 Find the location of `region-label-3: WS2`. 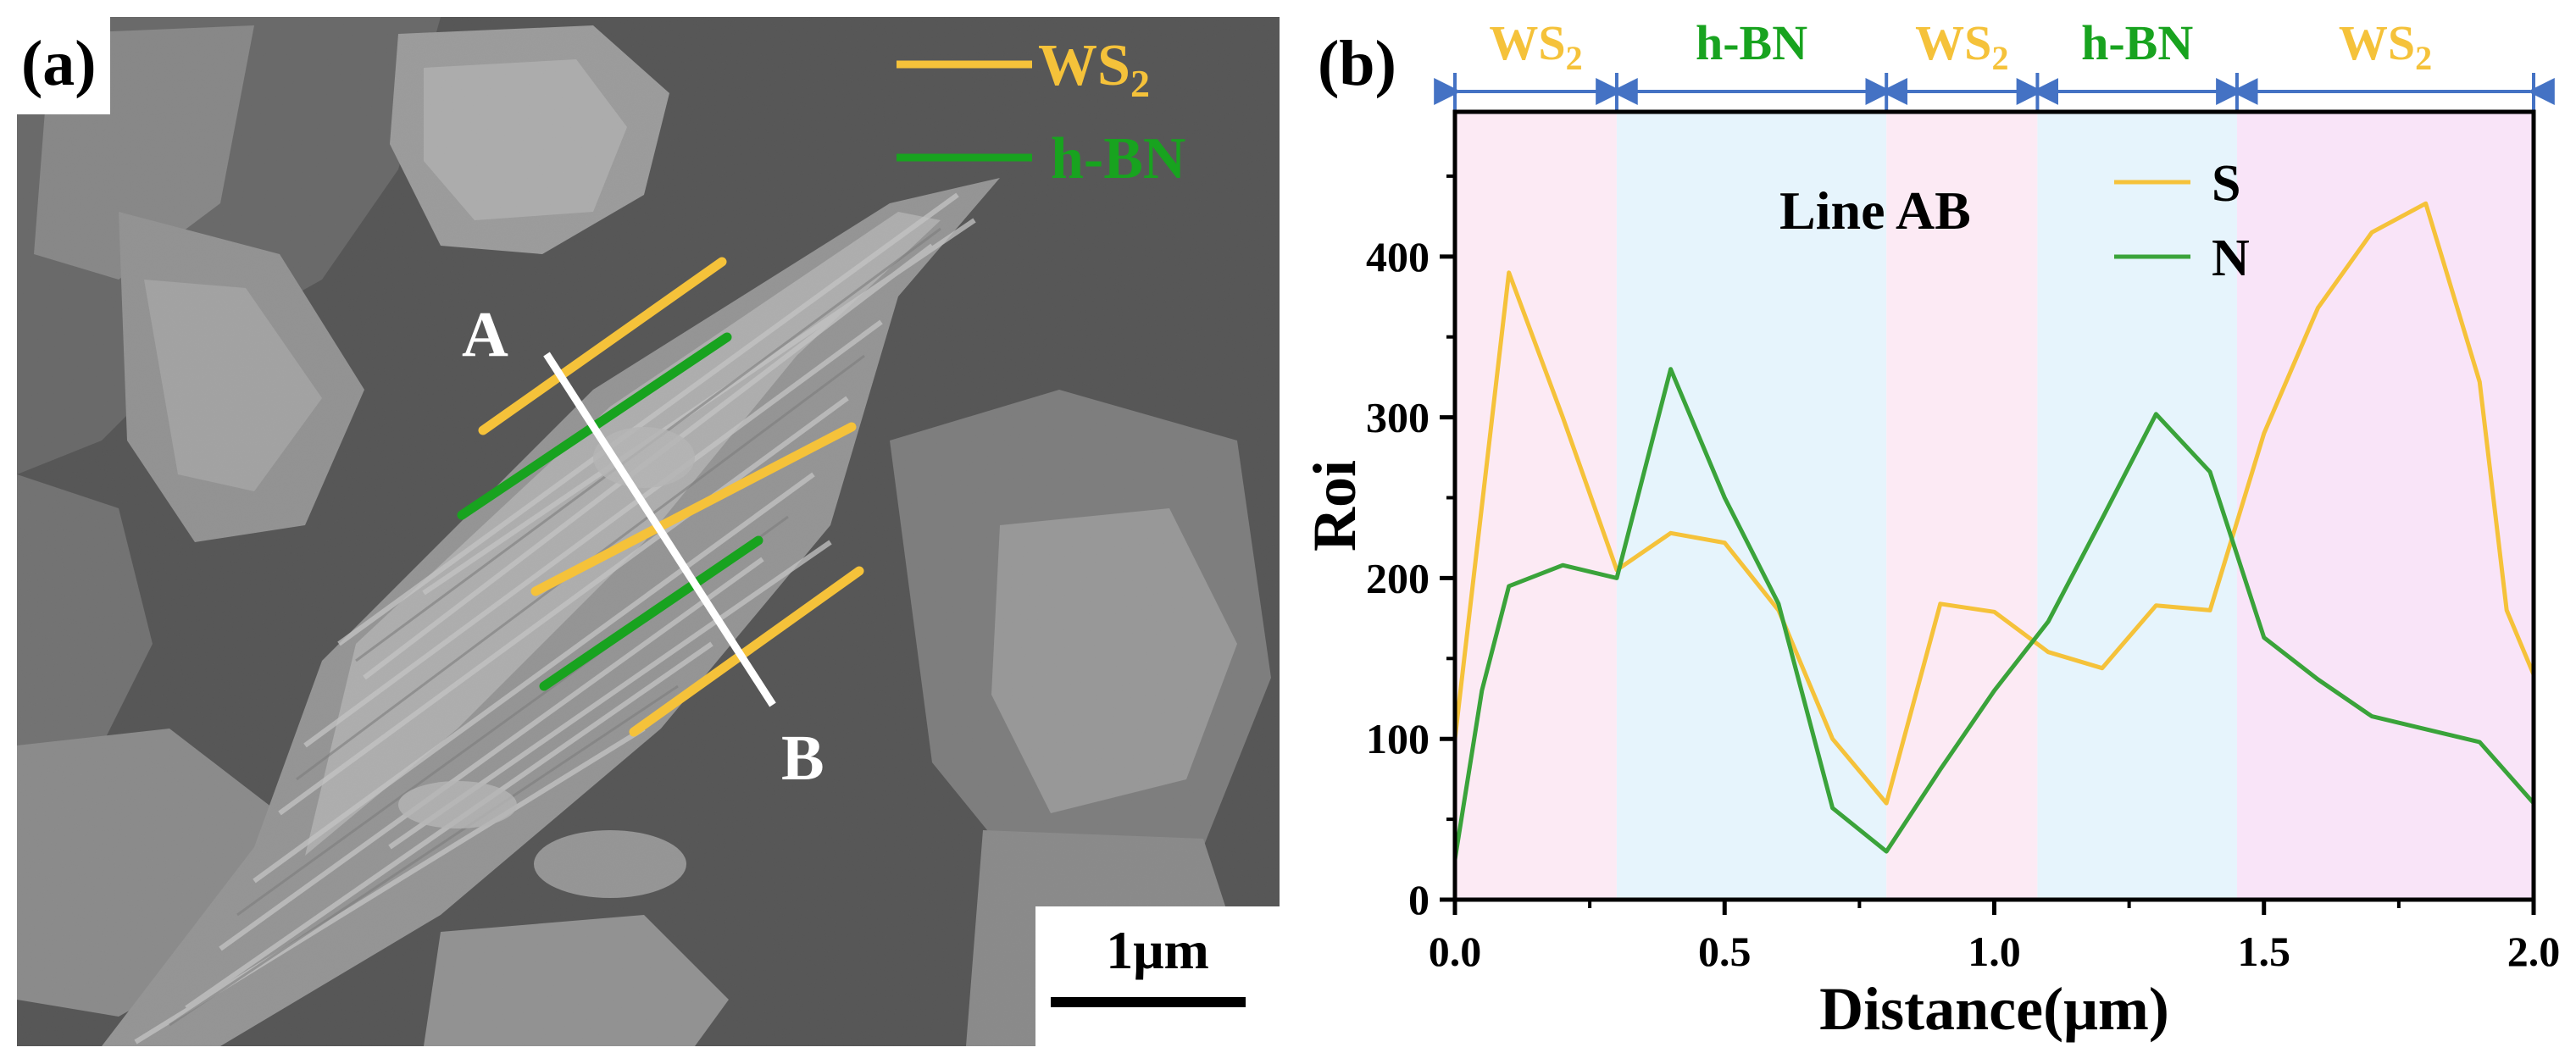

region-label-3: WS2 is located at coordinates (1961, 46).